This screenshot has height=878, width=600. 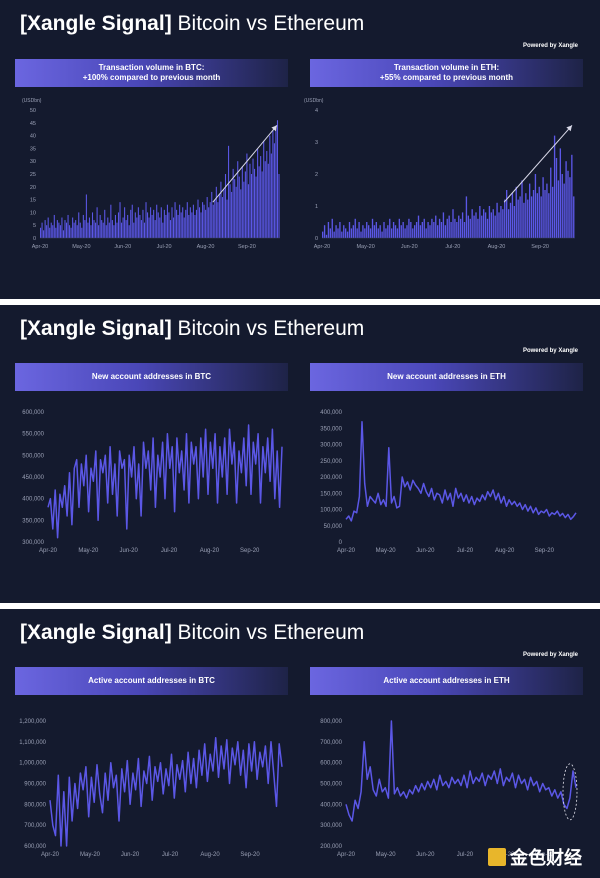 What do you see at coordinates (35, 826) in the screenshot?
I see `y-tick-label: 700,000` at bounding box center [35, 826].